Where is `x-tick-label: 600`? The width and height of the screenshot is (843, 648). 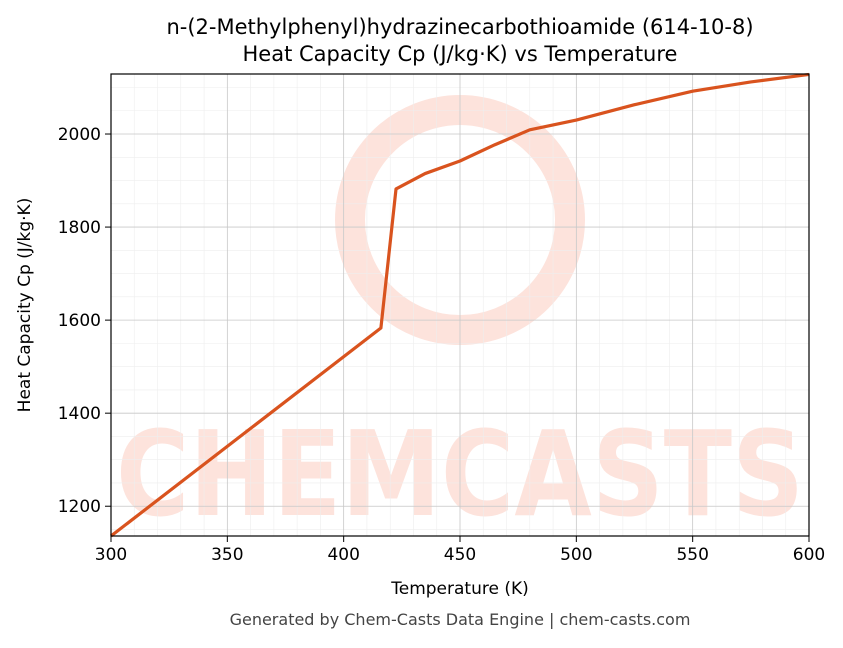
x-tick-label: 600 is located at coordinates (809, 555).